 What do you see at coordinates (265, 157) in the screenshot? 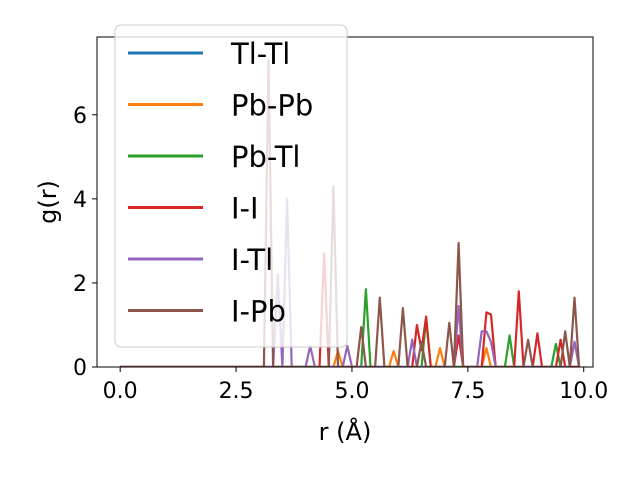
I see `legend-label-pb-tl: Pb-Tl` at bounding box center [265, 157].